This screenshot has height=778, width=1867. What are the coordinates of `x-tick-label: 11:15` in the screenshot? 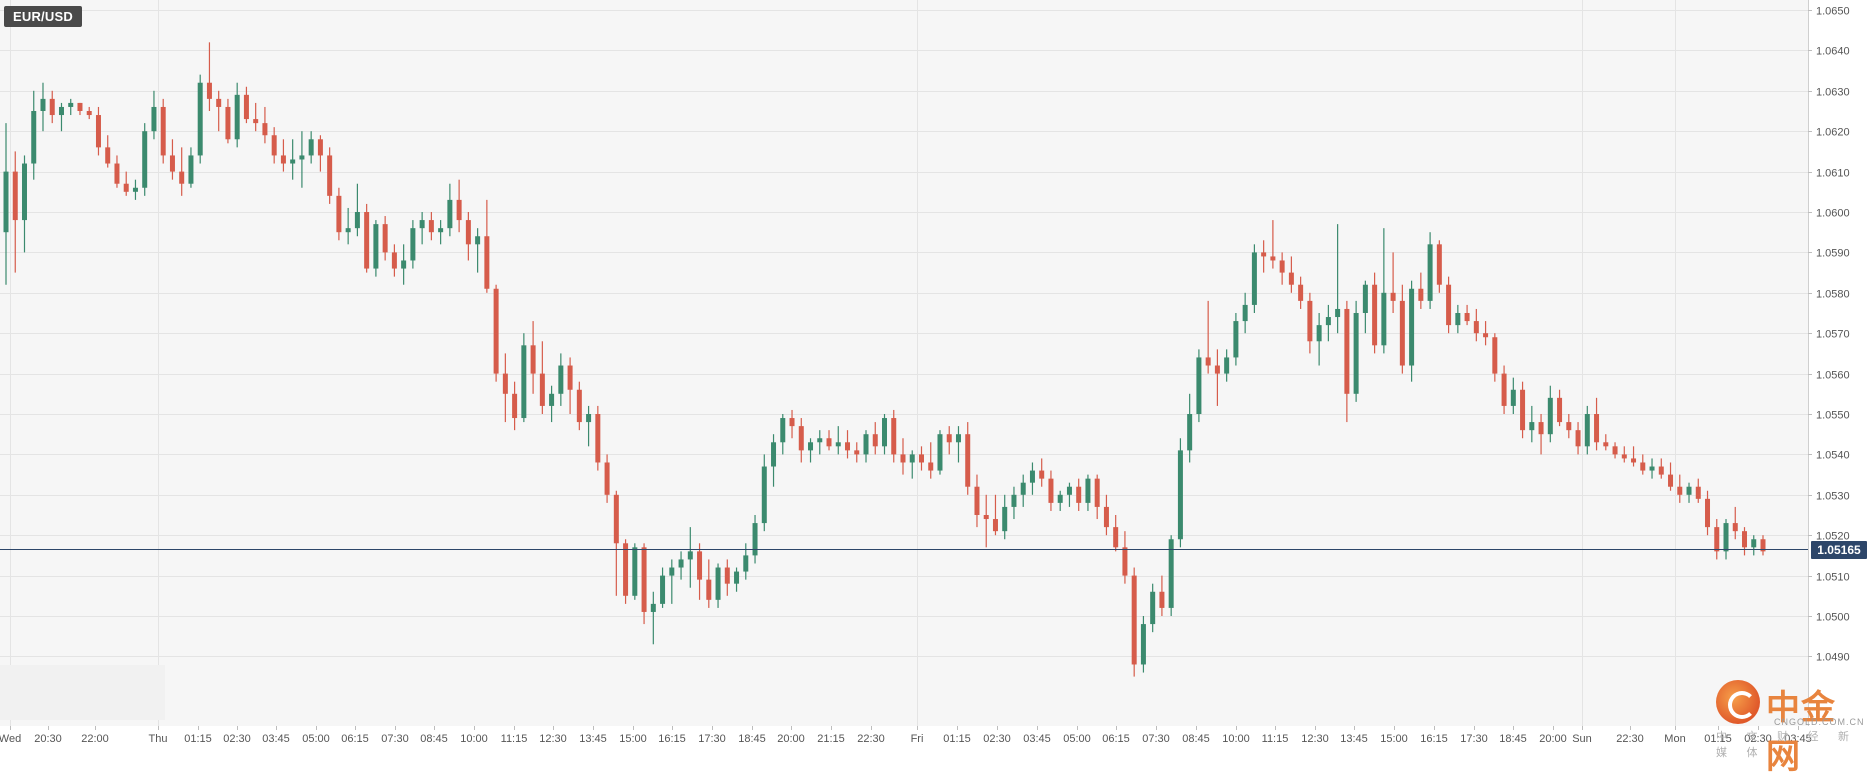 It's located at (1275, 739).